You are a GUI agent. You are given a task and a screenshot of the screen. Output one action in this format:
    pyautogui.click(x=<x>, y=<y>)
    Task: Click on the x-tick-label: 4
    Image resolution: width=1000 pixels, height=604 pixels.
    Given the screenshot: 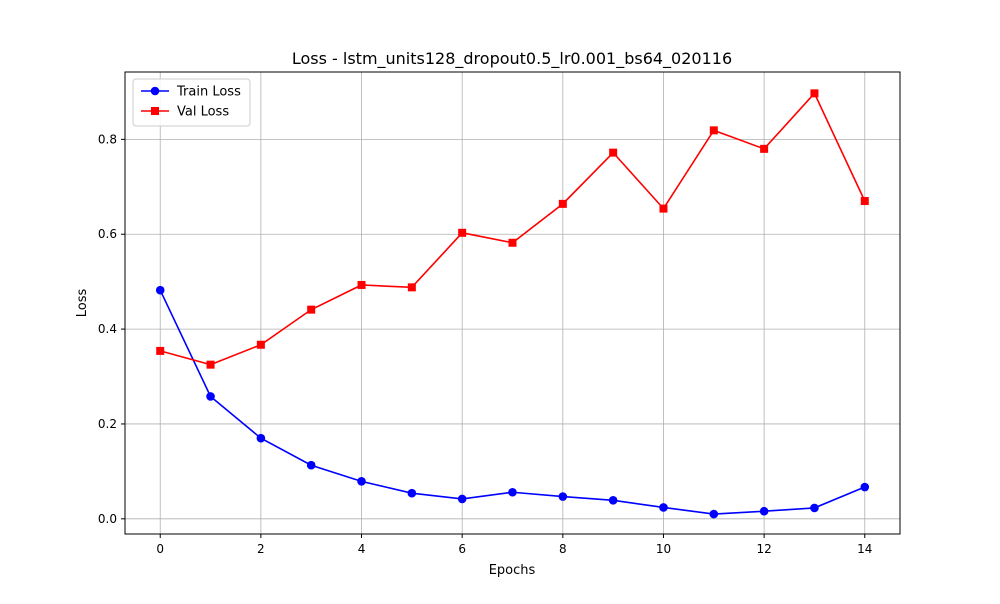 What is the action you would take?
    pyautogui.click(x=362, y=549)
    